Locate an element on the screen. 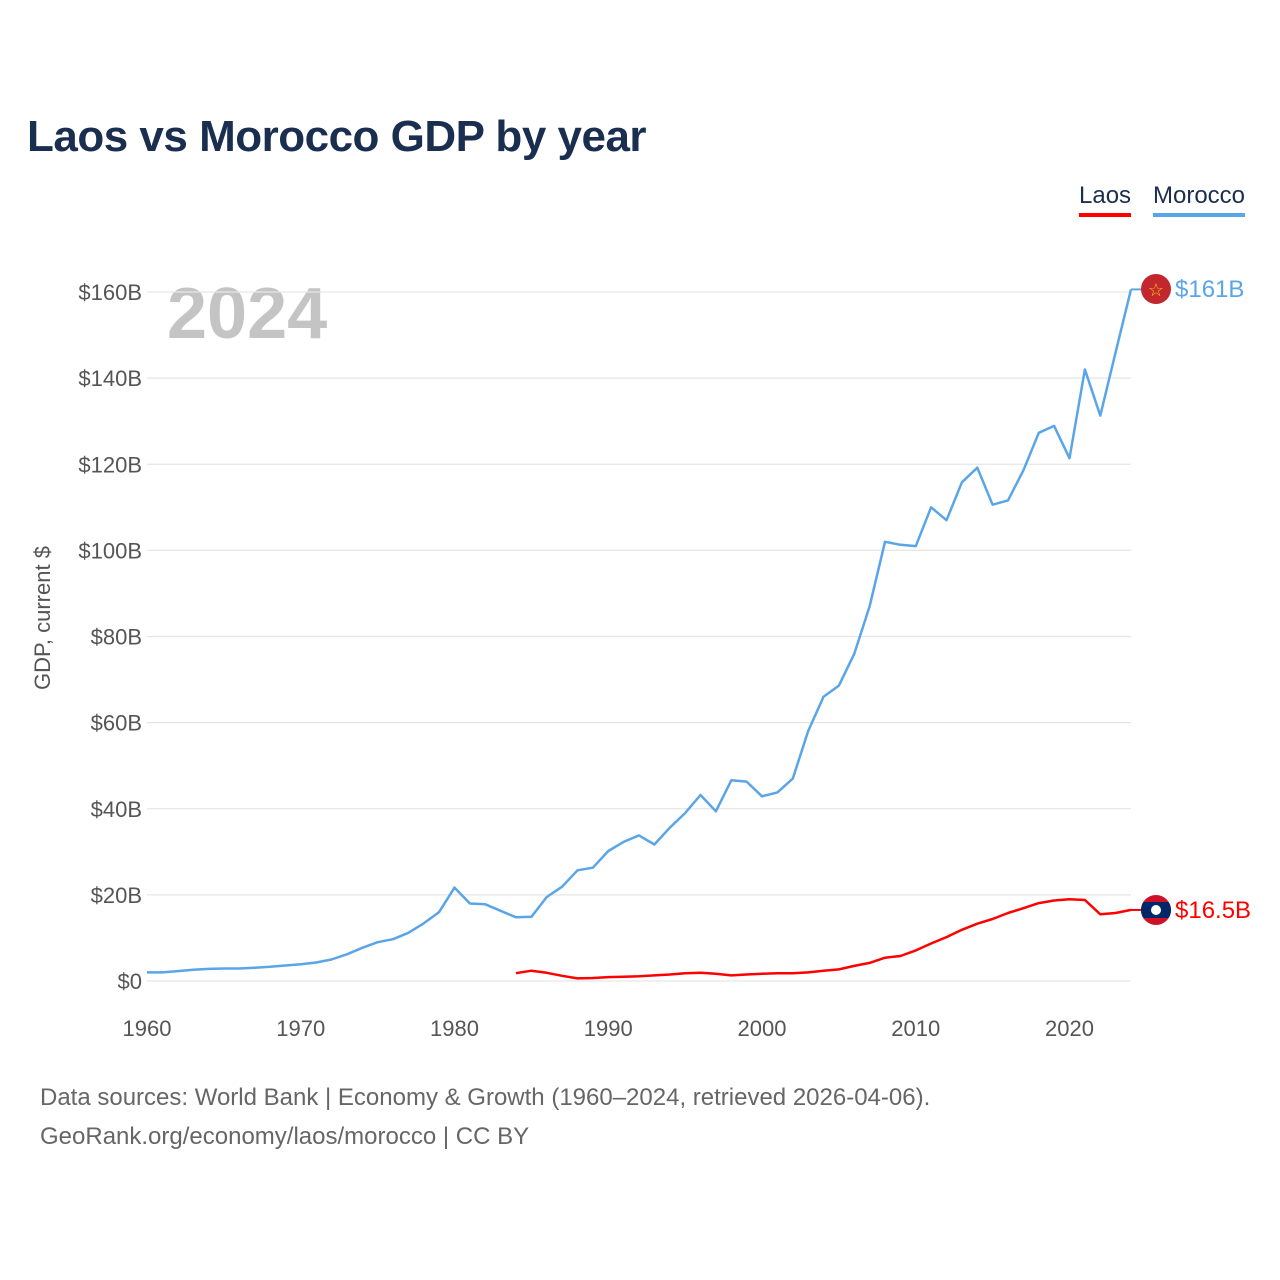  y-tick-label: $0 is located at coordinates (130, 981).